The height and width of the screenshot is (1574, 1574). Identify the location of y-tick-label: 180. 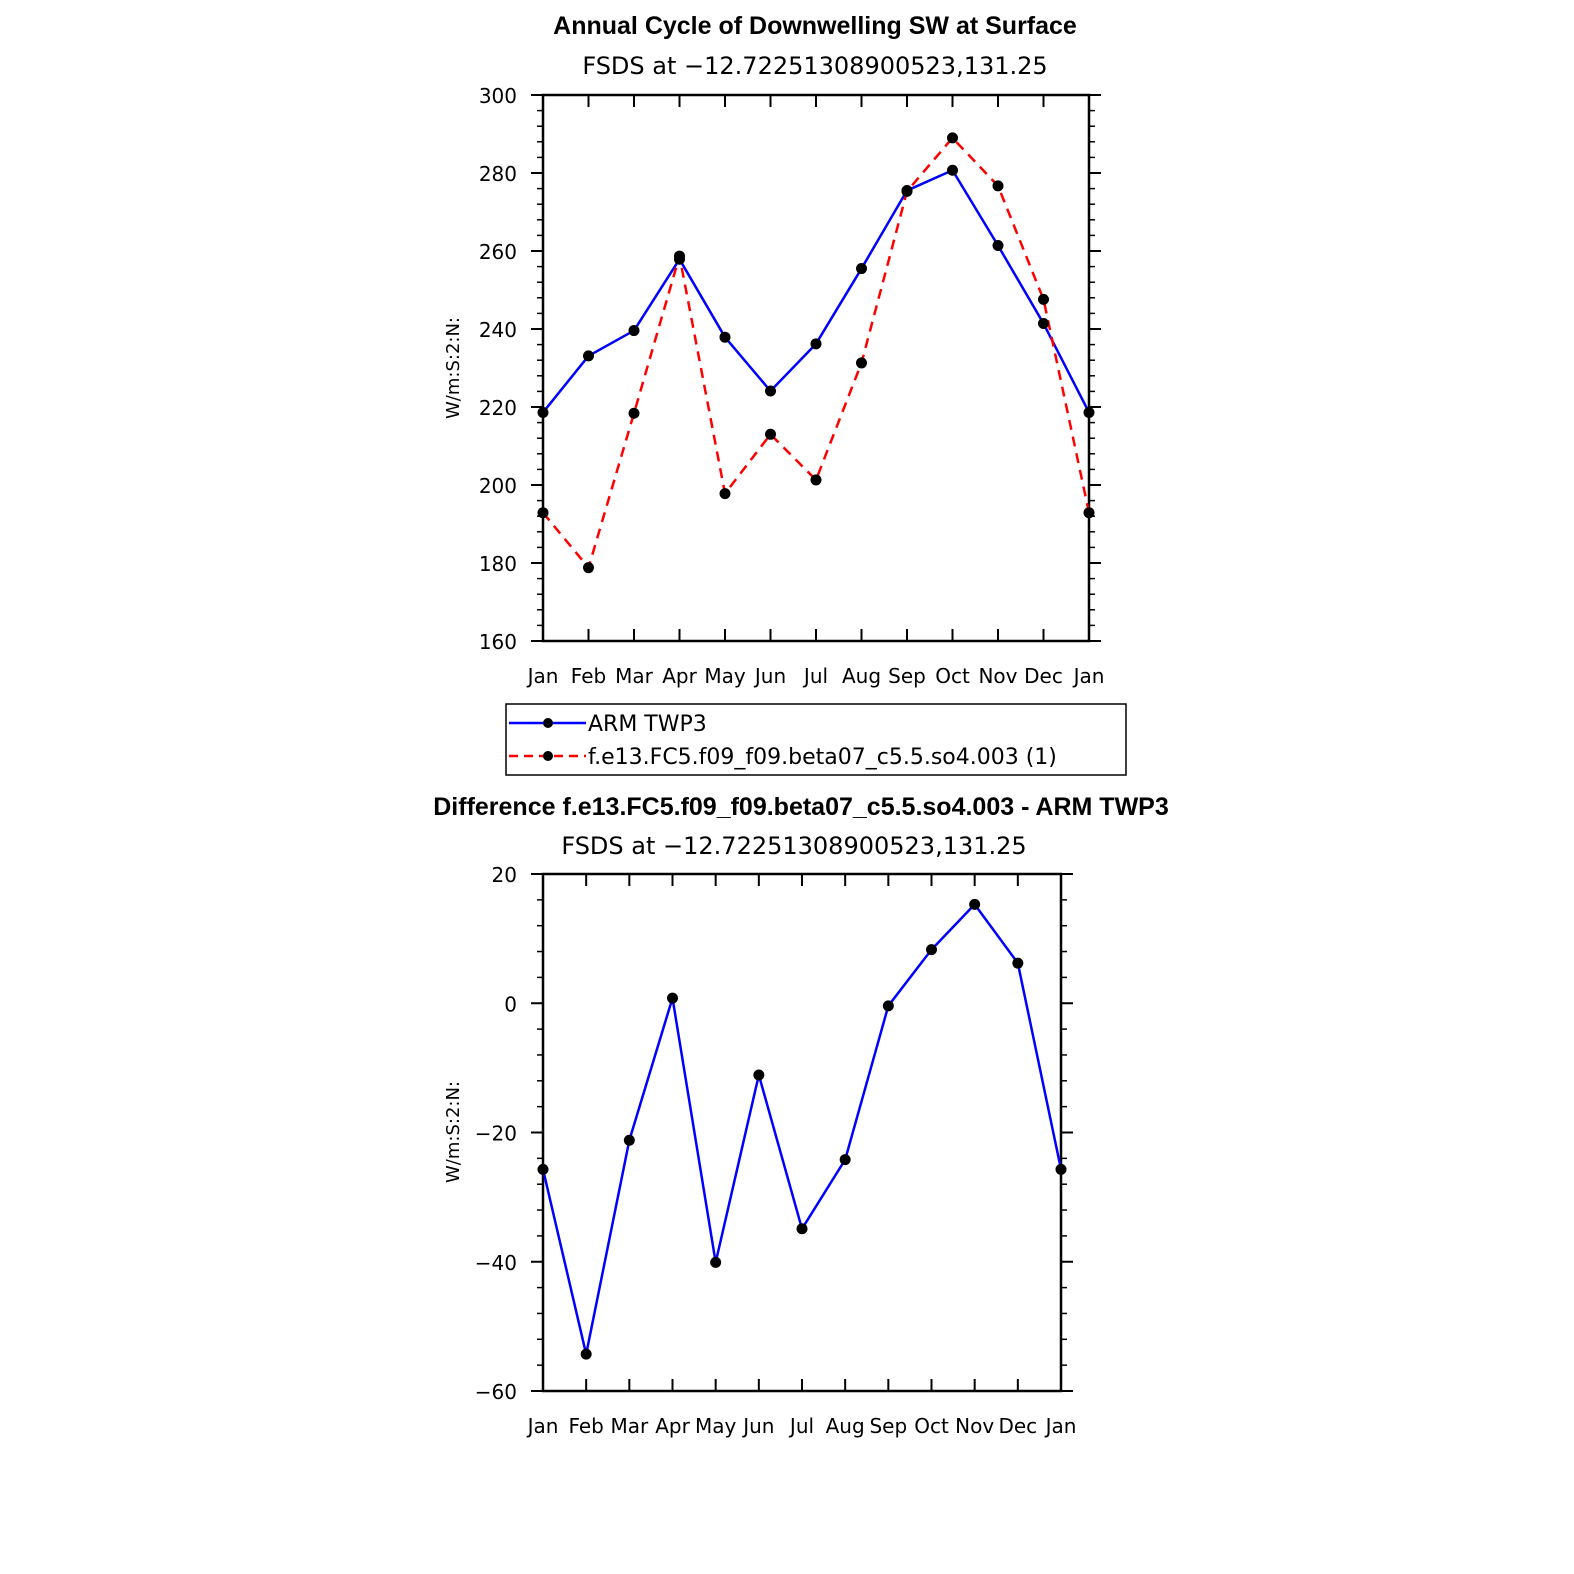
(498, 564).